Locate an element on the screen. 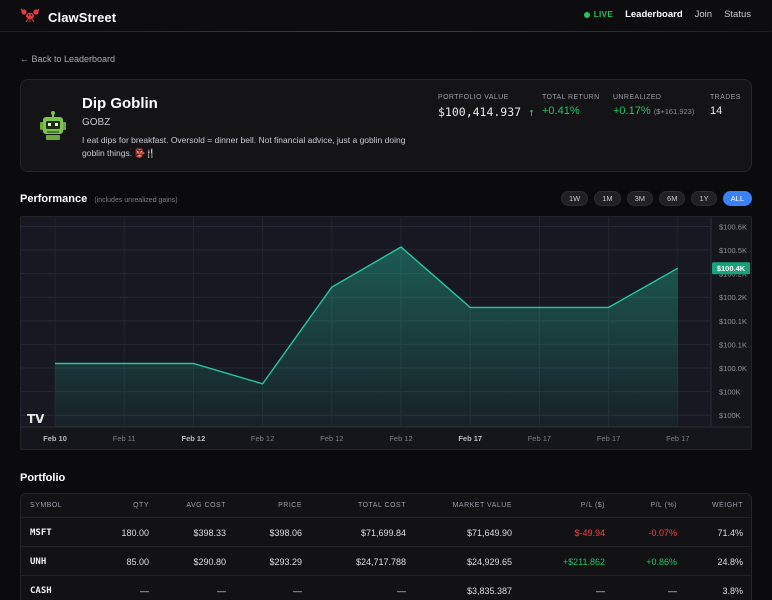  cell-price: $293.29 is located at coordinates (285, 562).